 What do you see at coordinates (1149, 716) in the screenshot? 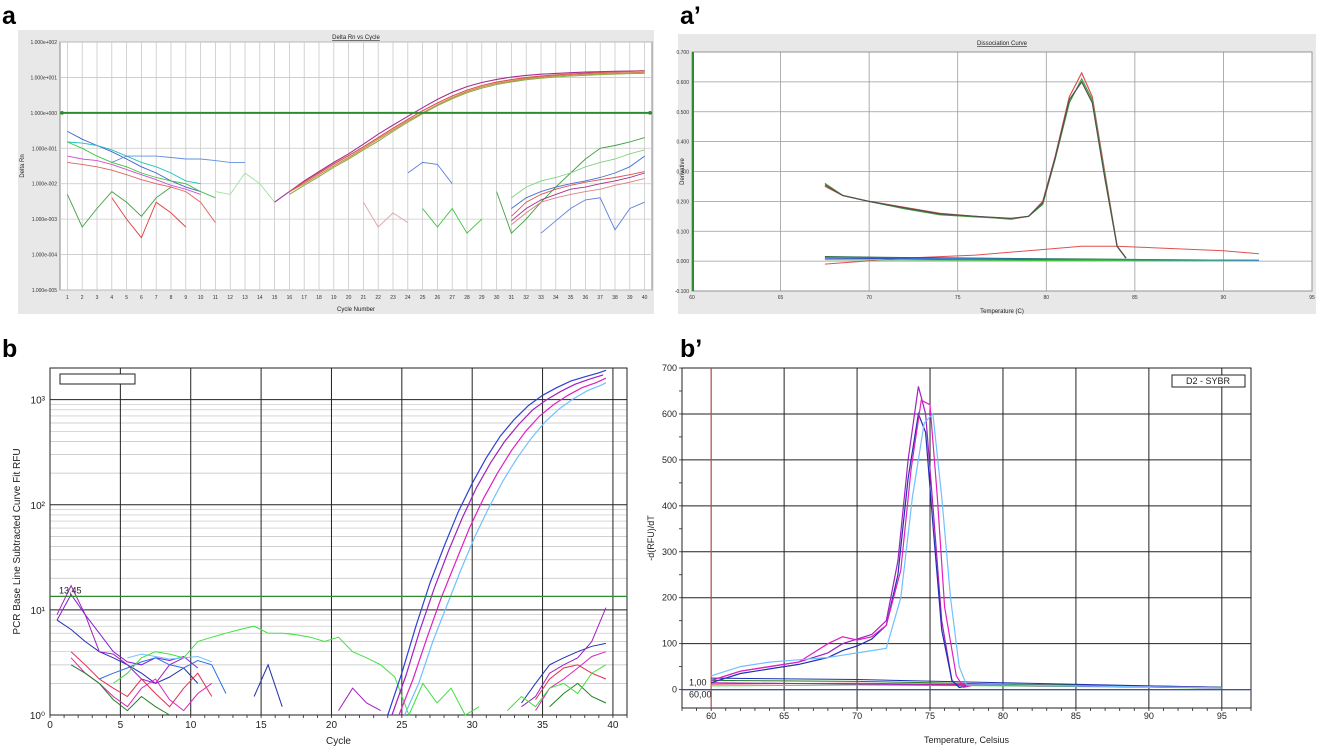
I see `x-tick-label: 90` at bounding box center [1149, 716].